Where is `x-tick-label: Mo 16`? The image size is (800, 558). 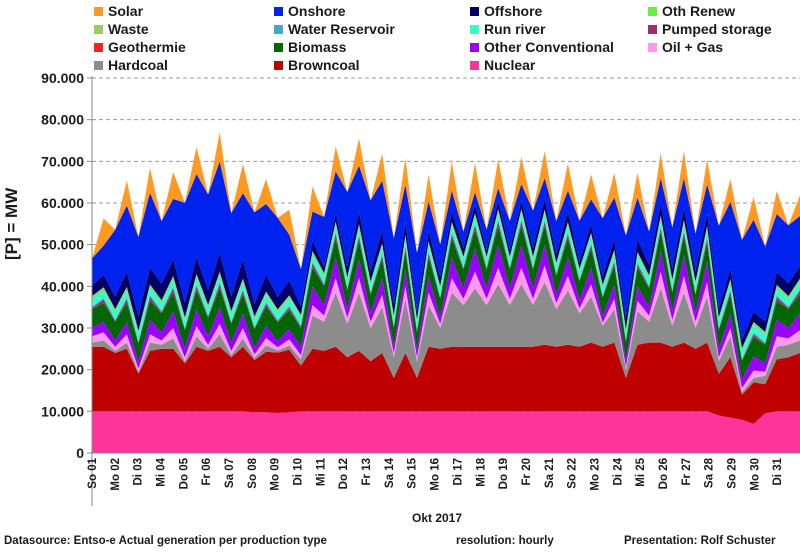 x-tick-label: Mo 16 is located at coordinates (436, 474).